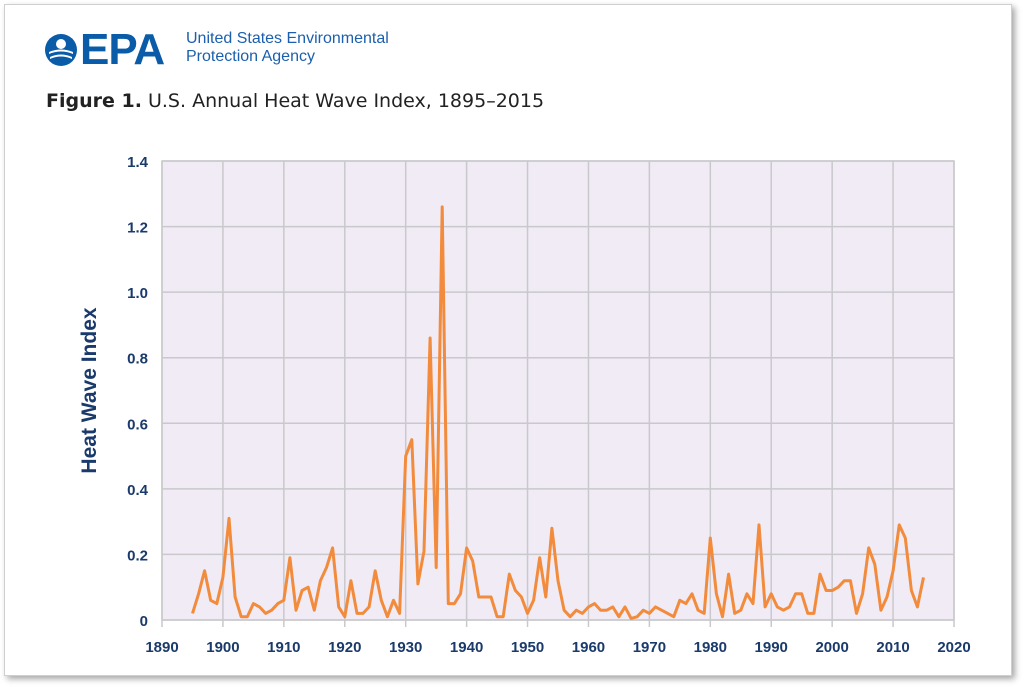 This screenshot has height=687, width=1024. Describe the element at coordinates (527, 647) in the screenshot. I see `x-tick-label: 1950` at that location.